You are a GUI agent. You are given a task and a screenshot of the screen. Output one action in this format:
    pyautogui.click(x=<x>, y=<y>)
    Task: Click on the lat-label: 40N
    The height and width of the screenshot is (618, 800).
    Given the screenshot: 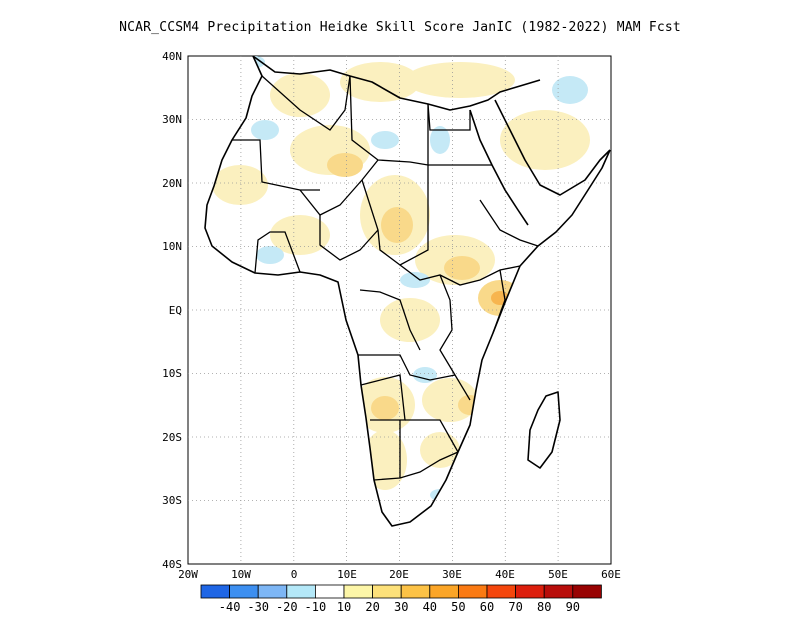 What is the action you would take?
    pyautogui.click(x=172, y=56)
    